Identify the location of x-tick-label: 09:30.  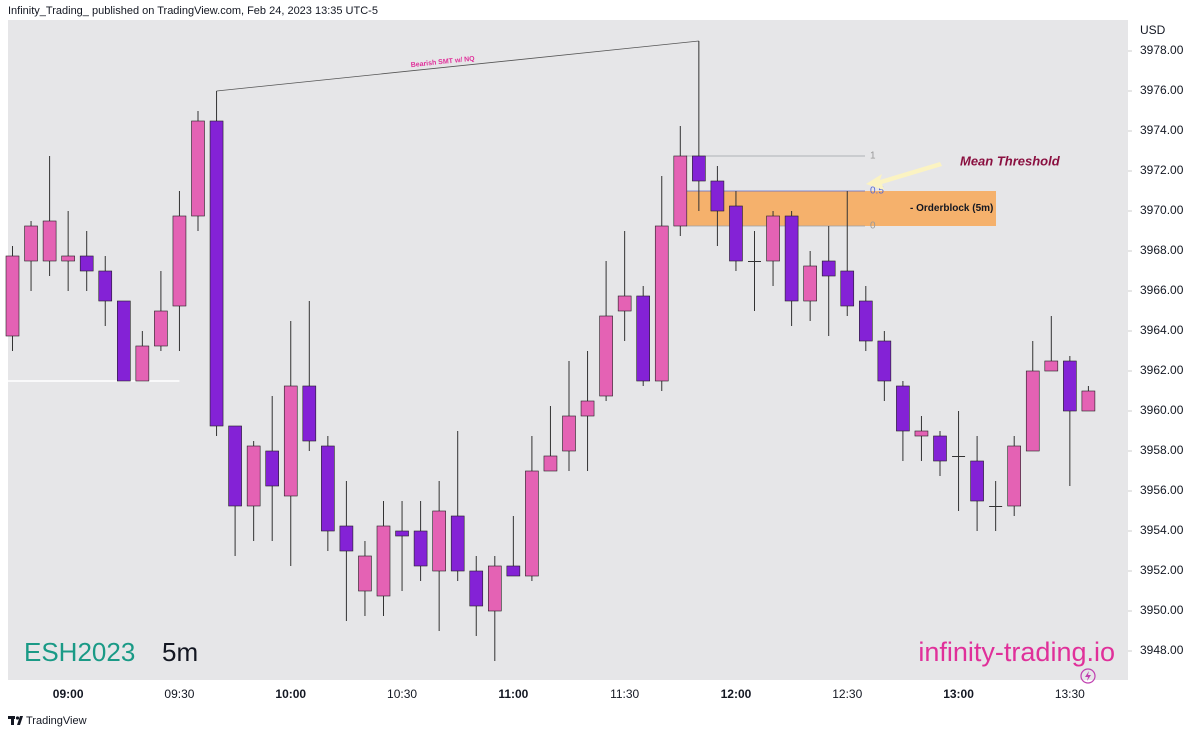
(179, 694).